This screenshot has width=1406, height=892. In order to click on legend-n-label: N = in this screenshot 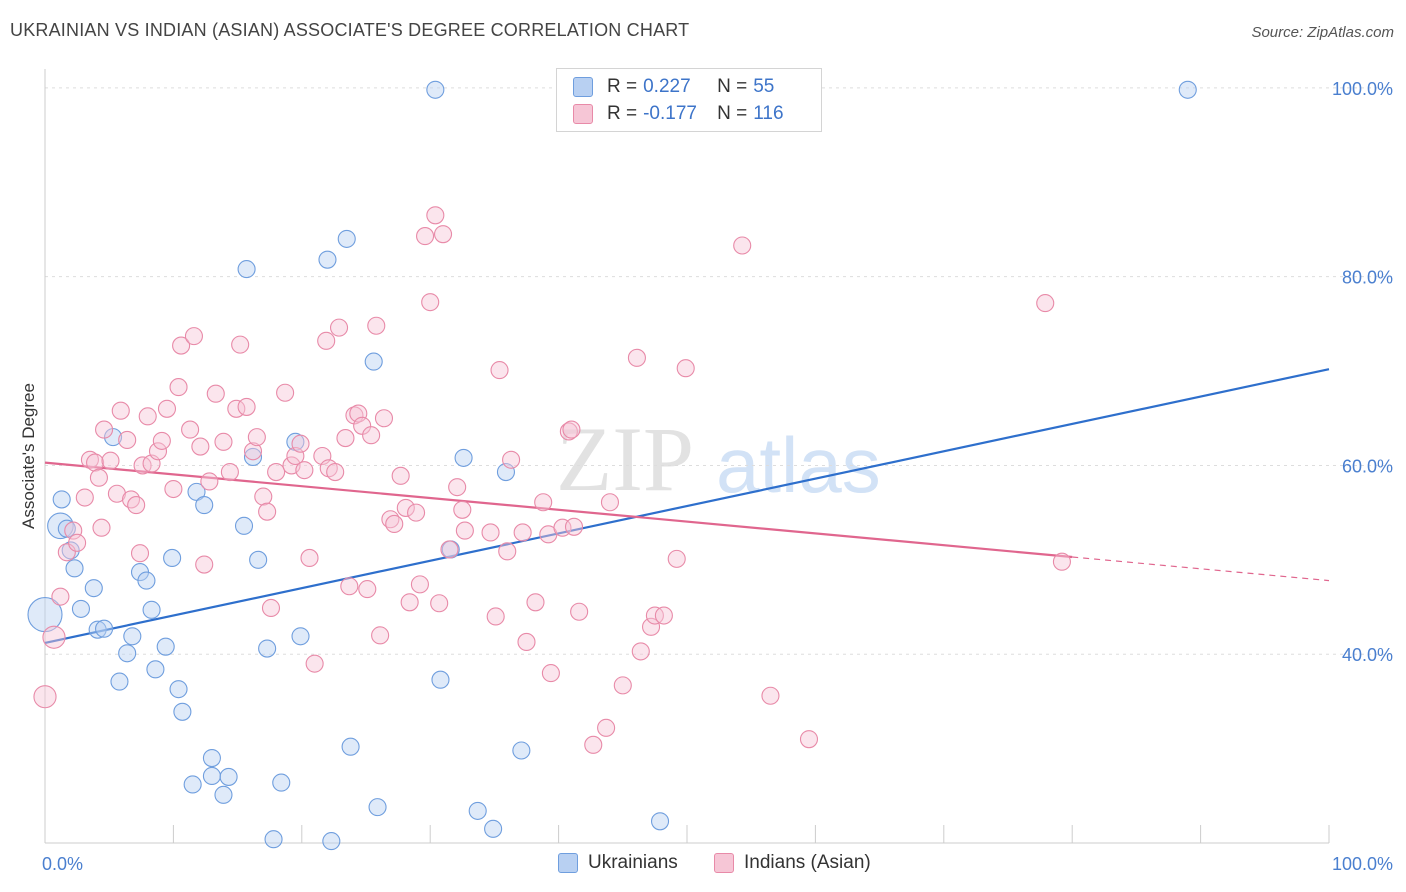, I will do `click(732, 113)`.